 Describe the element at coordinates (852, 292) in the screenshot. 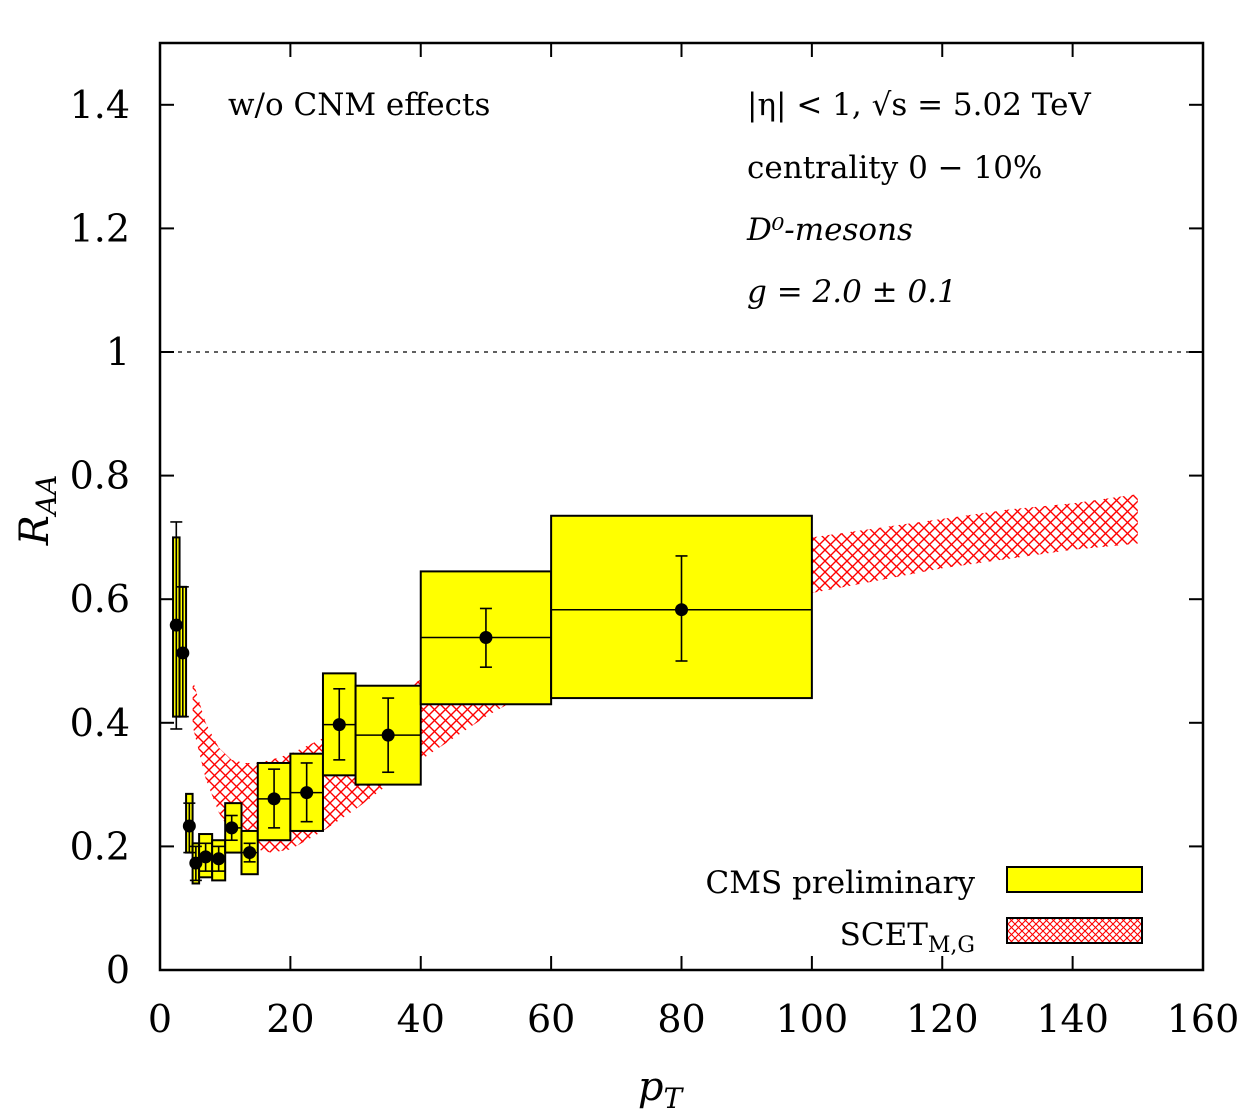

I see `annotation-coupling: g = 2.0 ± 0.1` at that location.